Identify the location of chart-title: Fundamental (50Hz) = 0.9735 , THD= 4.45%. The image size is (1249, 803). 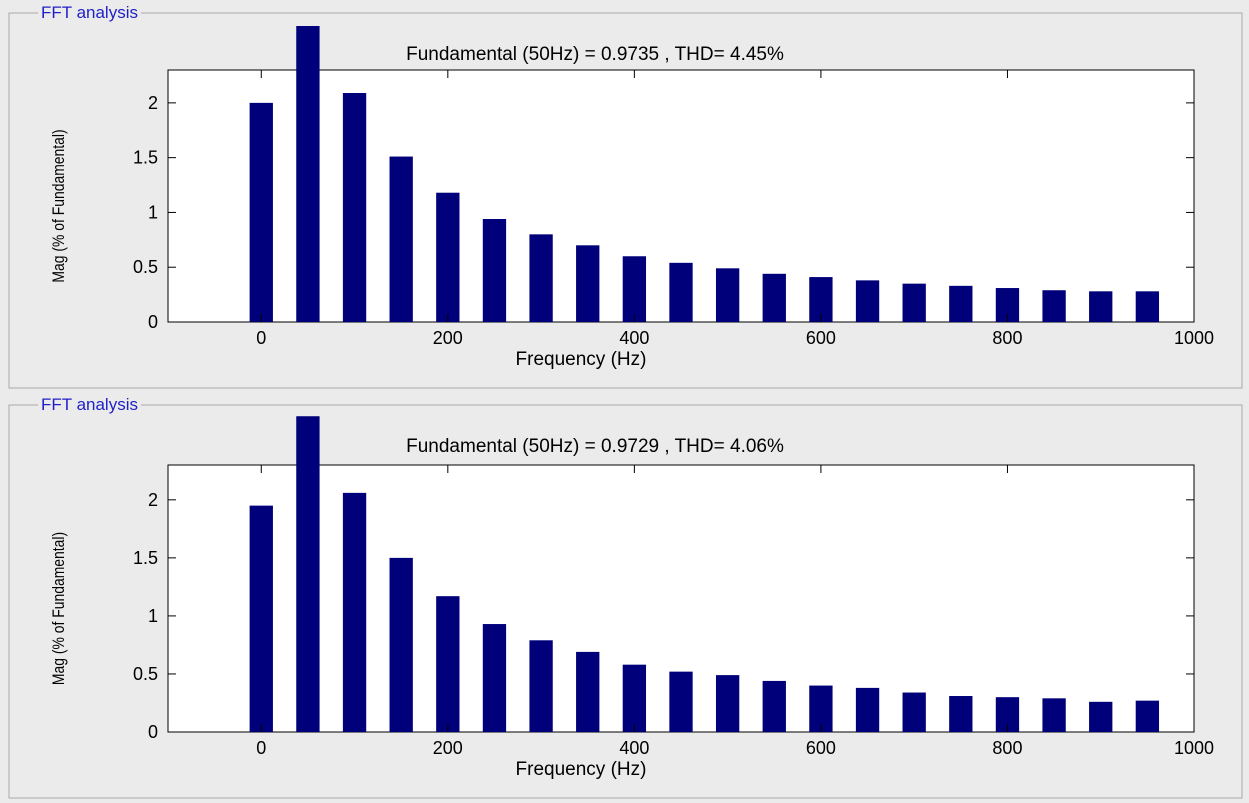
(595, 54).